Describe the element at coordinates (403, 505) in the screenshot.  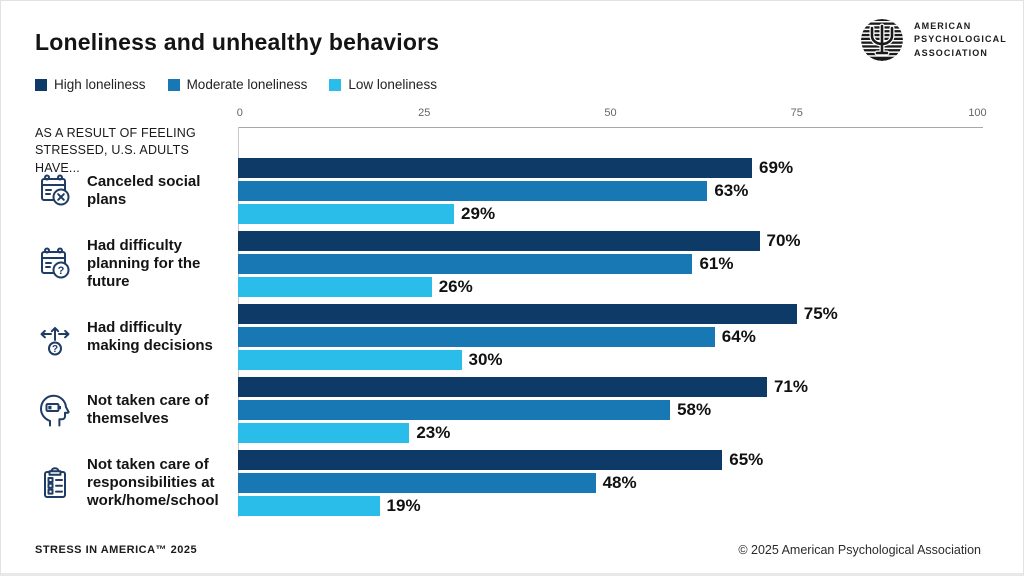
I see `bar-value-label: 19%` at that location.